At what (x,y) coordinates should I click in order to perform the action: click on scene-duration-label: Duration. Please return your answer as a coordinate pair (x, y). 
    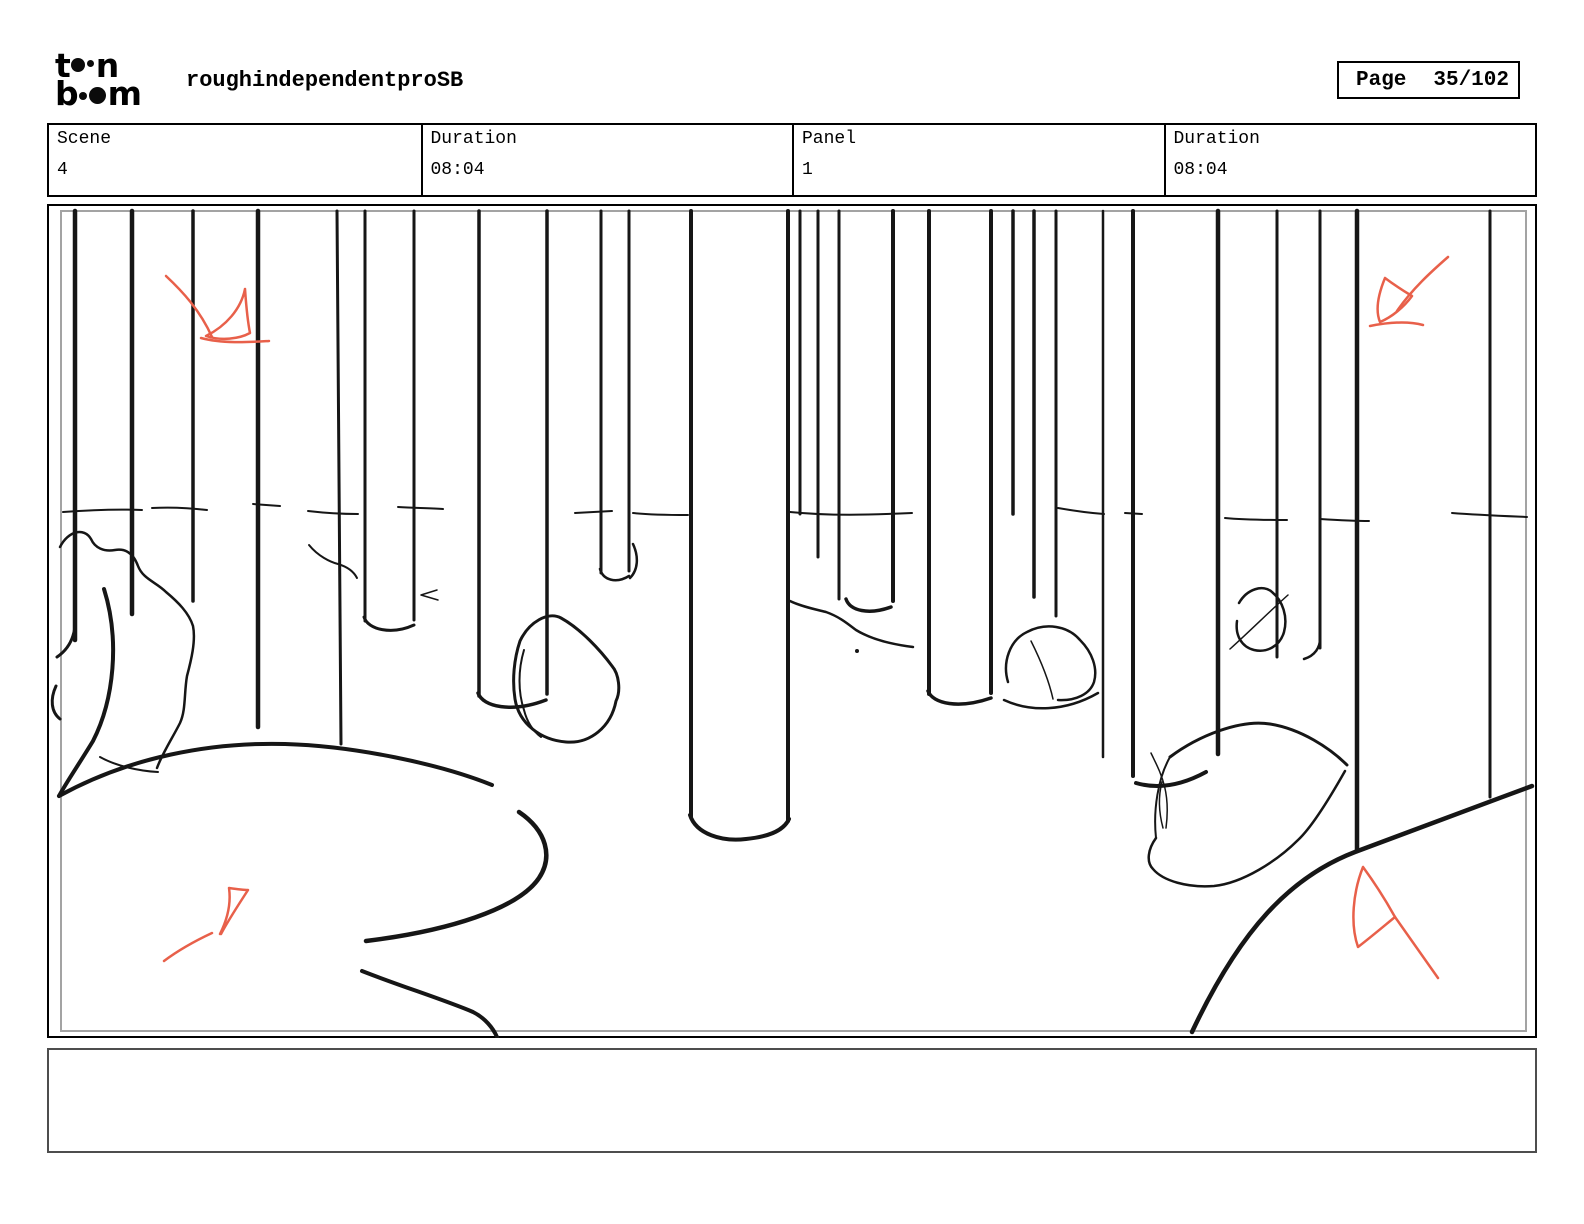
    Looking at the image, I should click on (473, 139).